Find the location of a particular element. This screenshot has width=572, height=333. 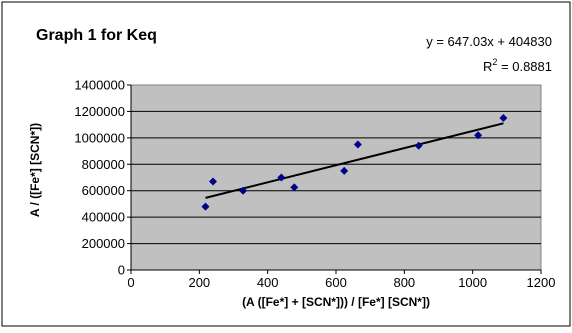

r-squared-label: R2 = 0.8881 is located at coordinates (517, 65).